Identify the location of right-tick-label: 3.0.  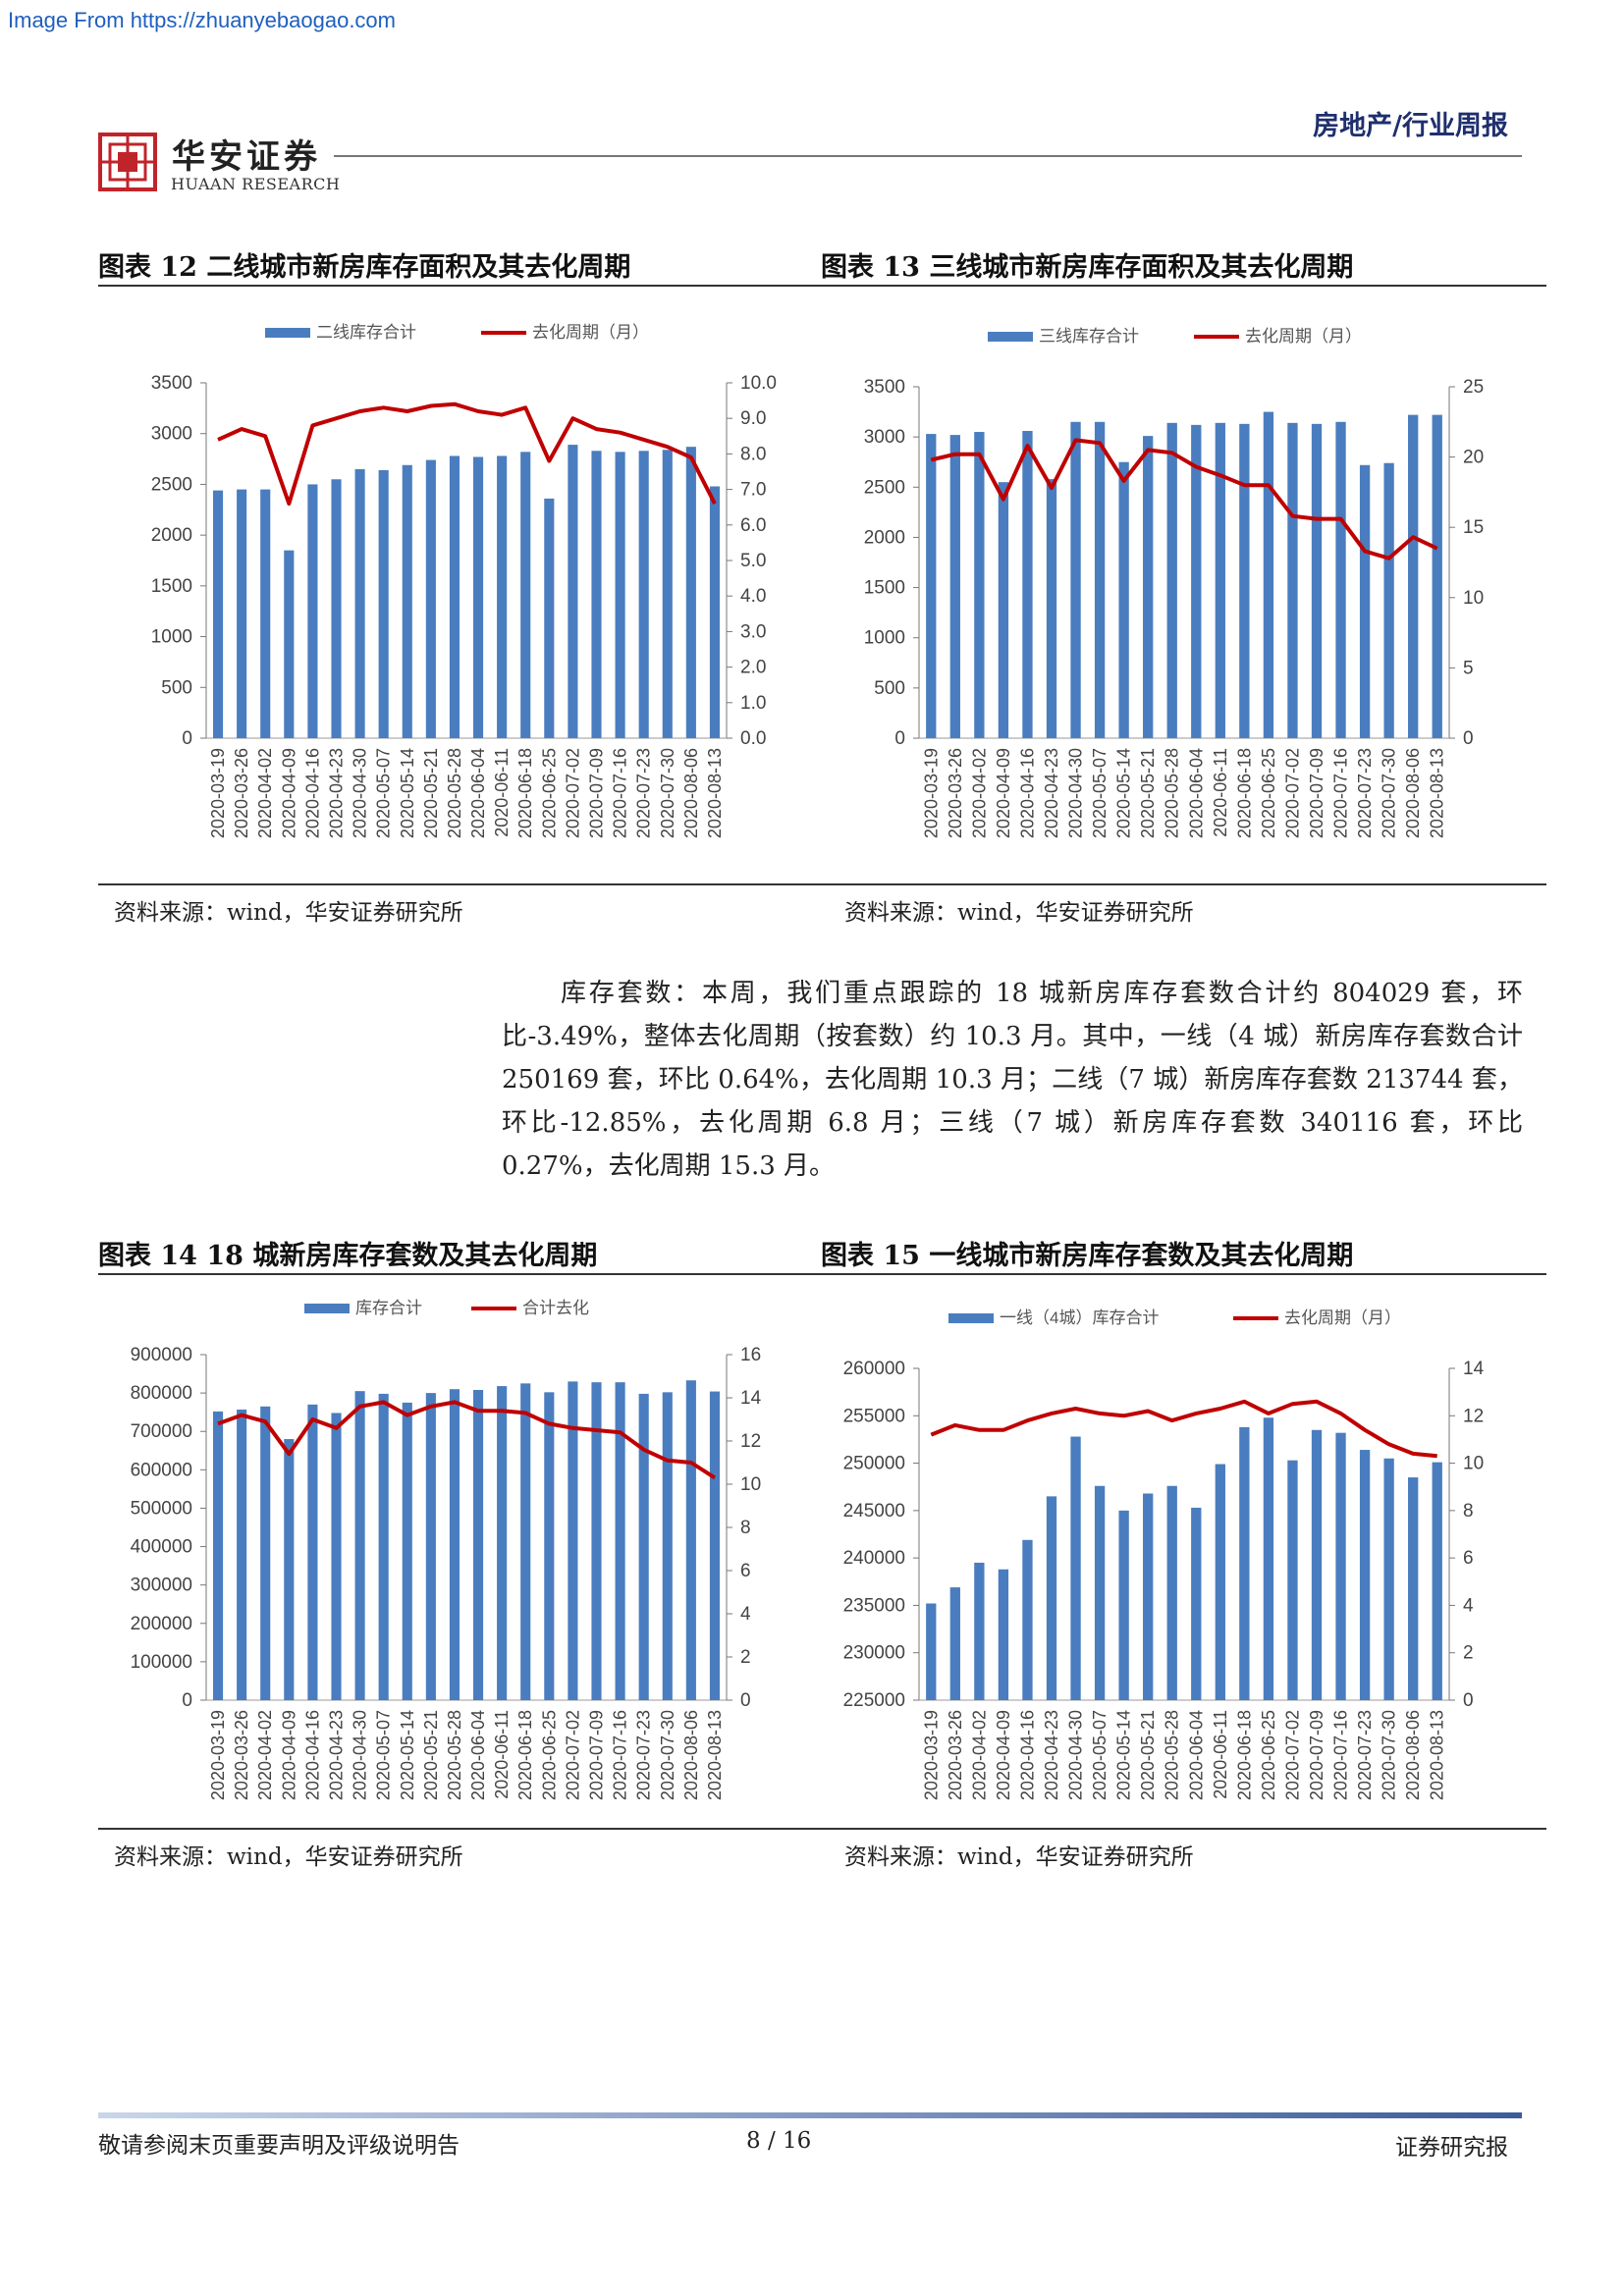
(753, 631).